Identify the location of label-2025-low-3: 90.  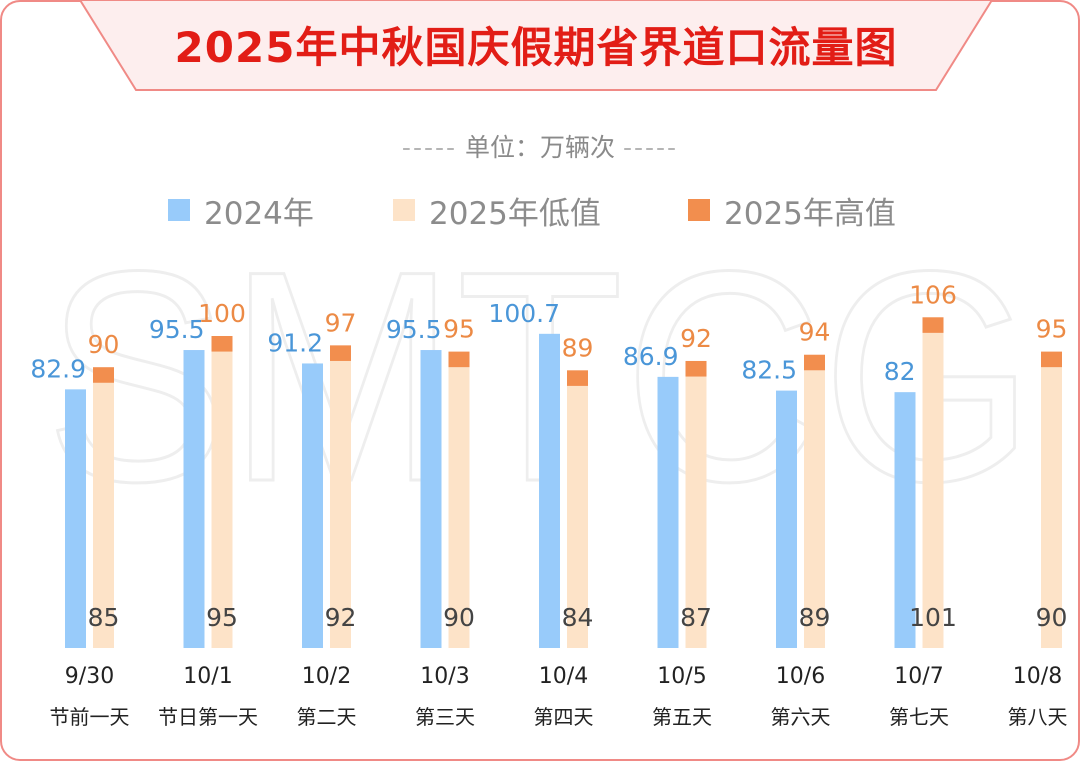
(459, 617).